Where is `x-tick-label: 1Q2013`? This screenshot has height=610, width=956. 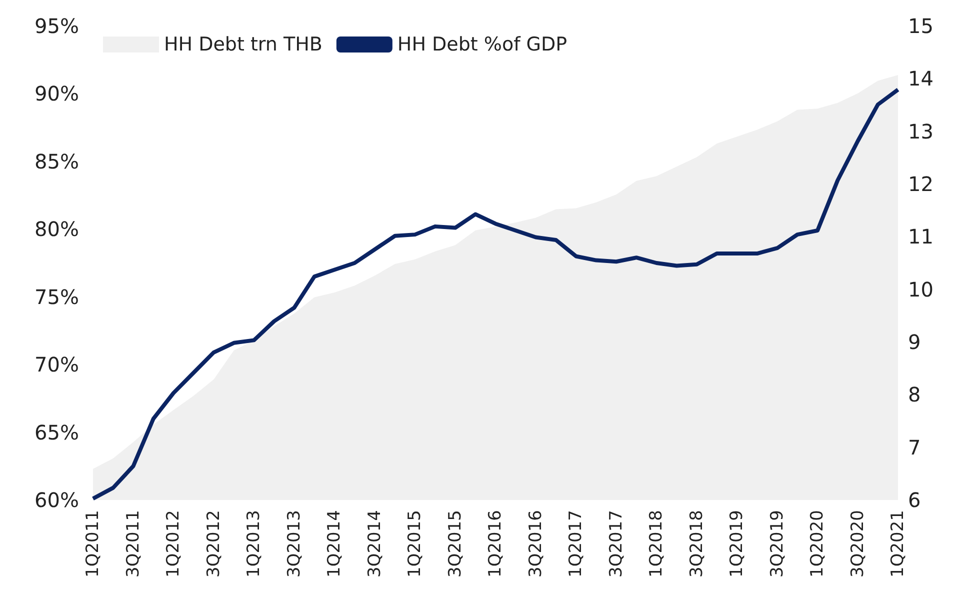 x-tick-label: 1Q2013 is located at coordinates (254, 544).